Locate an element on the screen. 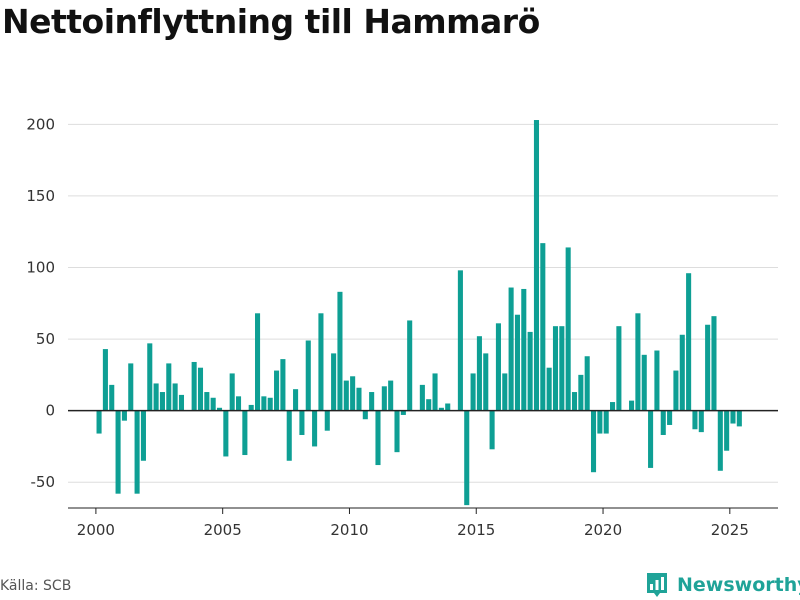 This screenshot has height=600, width=800. x-tick-label: 2020 is located at coordinates (603, 530).